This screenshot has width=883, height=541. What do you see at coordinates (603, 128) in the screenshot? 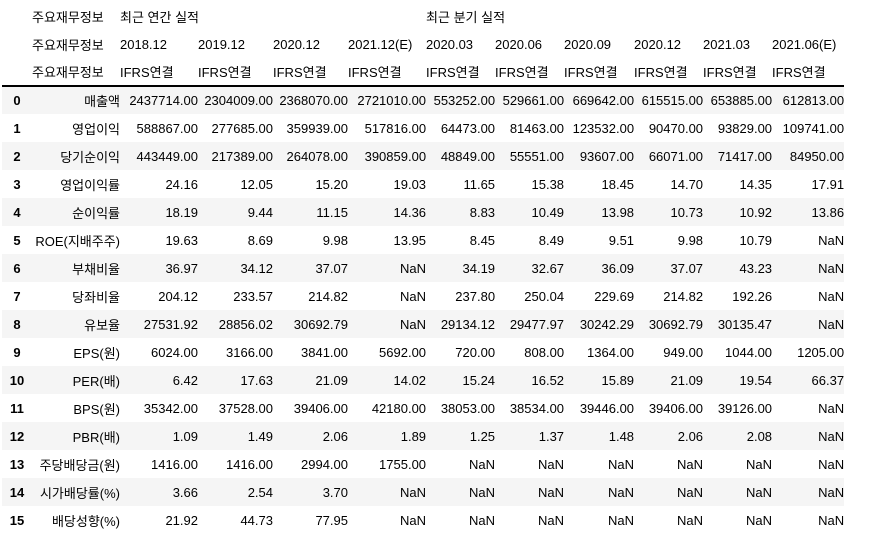
I see `cell-value: 123532.00` at bounding box center [603, 128].